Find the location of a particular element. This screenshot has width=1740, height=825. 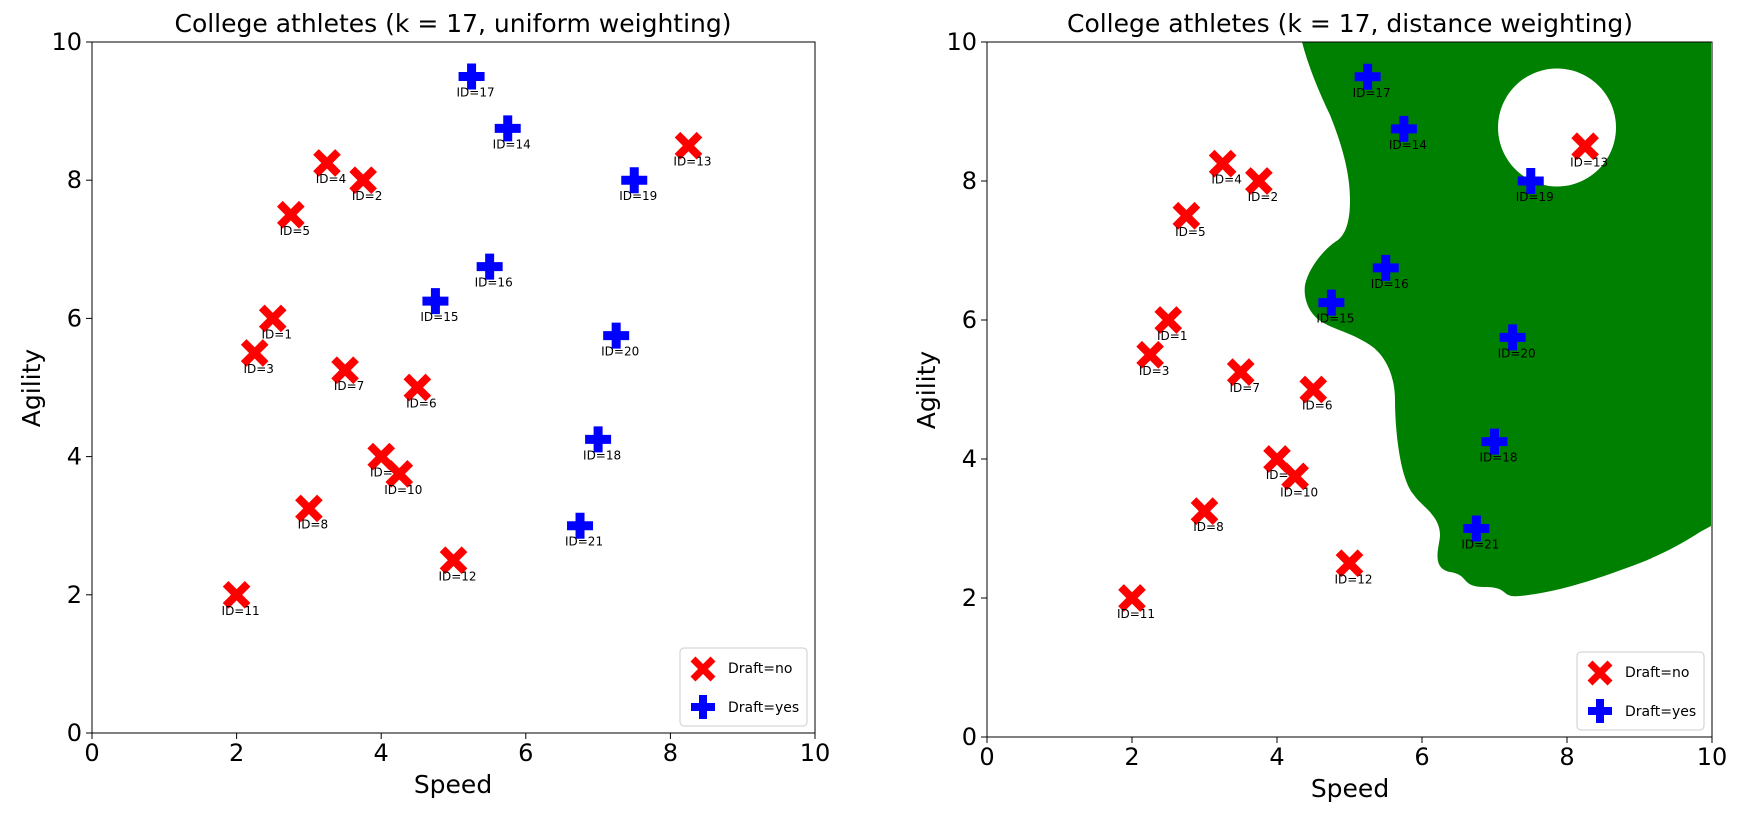

y-axis: Agility 0 2 4 6 8 10 is located at coordinates (54, 387).